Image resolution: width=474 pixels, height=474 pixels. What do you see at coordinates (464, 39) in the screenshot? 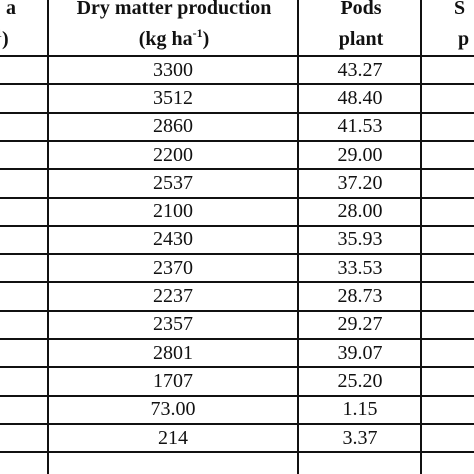
I see `header-col3-line2: p` at bounding box center [464, 39].